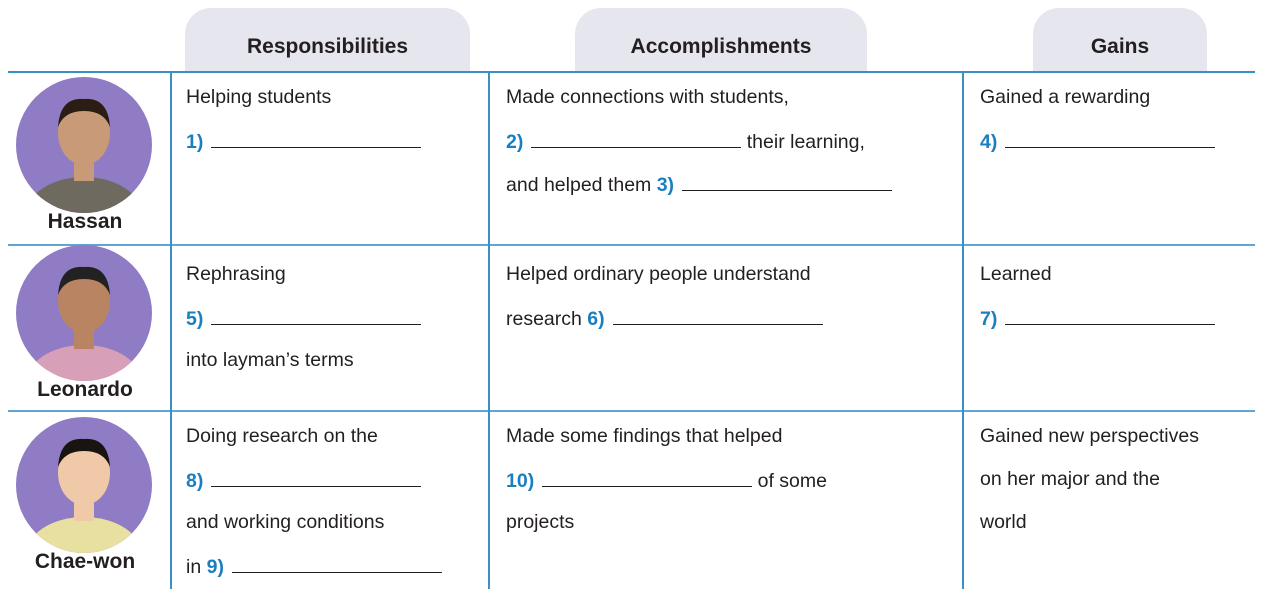 The image size is (1270, 589). Describe the element at coordinates (515, 142) in the screenshot. I see `blank-number: 2)` at that location.